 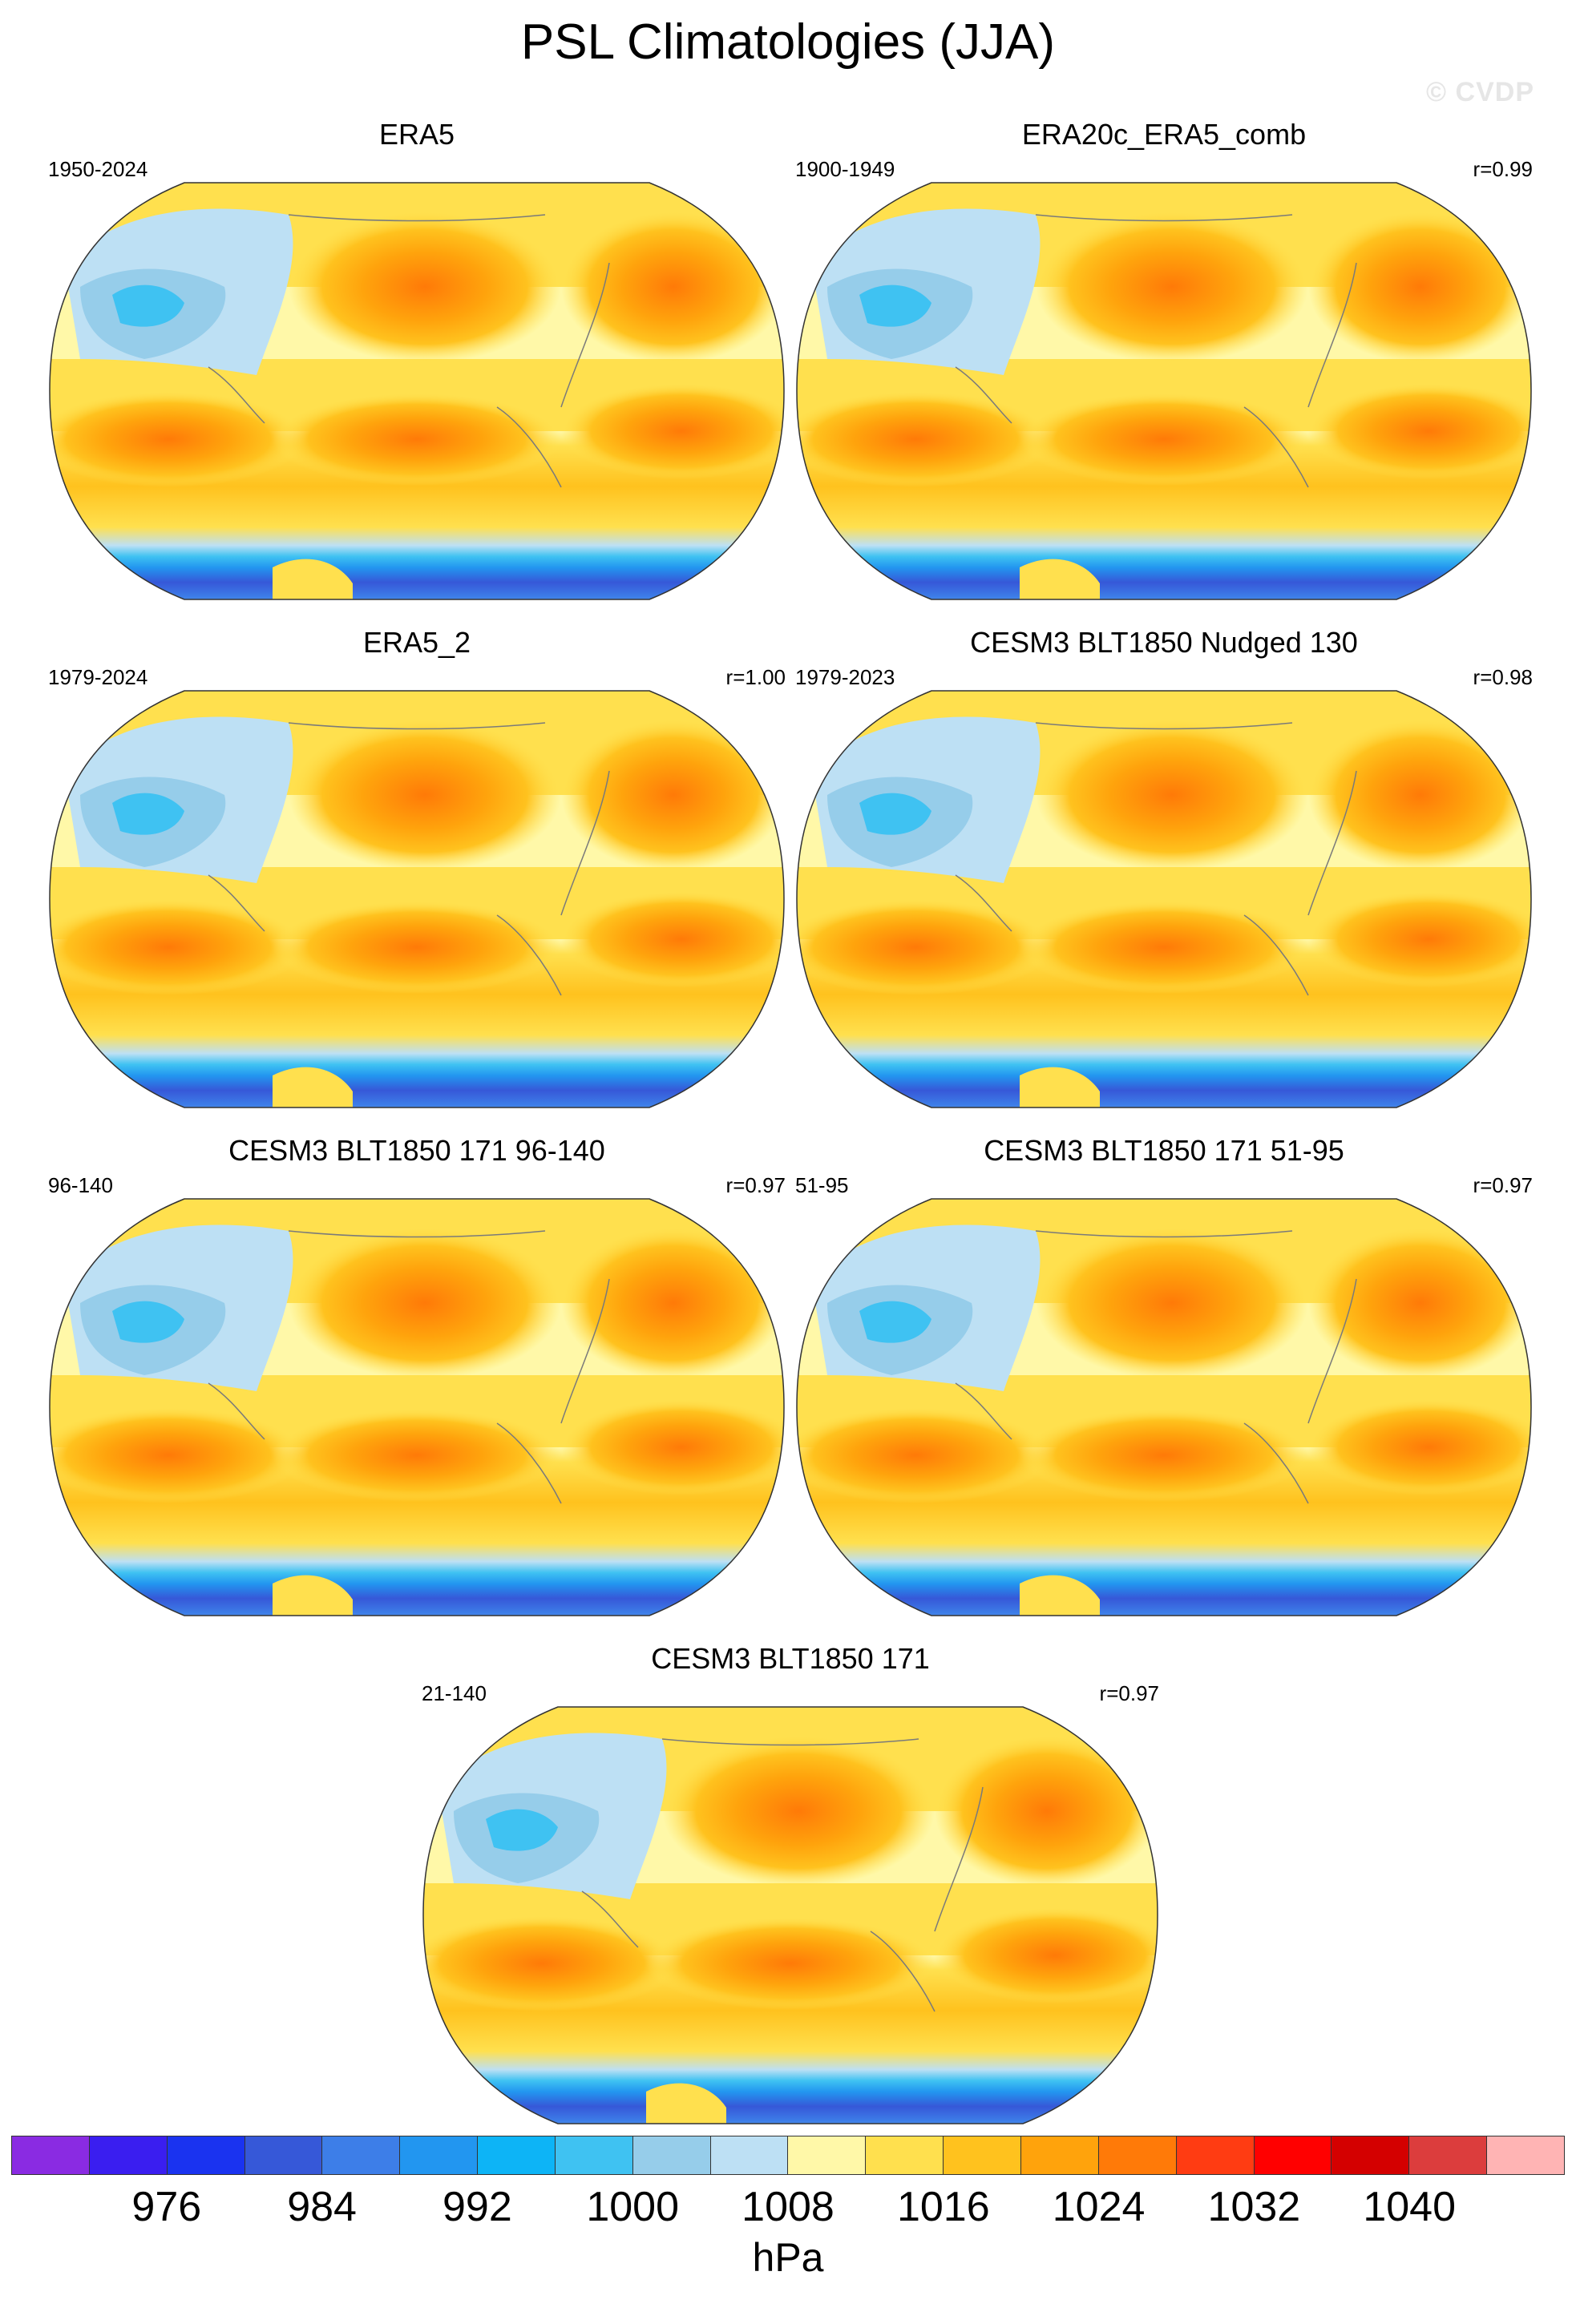 I want to click on colorbar-units: hPa, so click(x=788, y=2257).